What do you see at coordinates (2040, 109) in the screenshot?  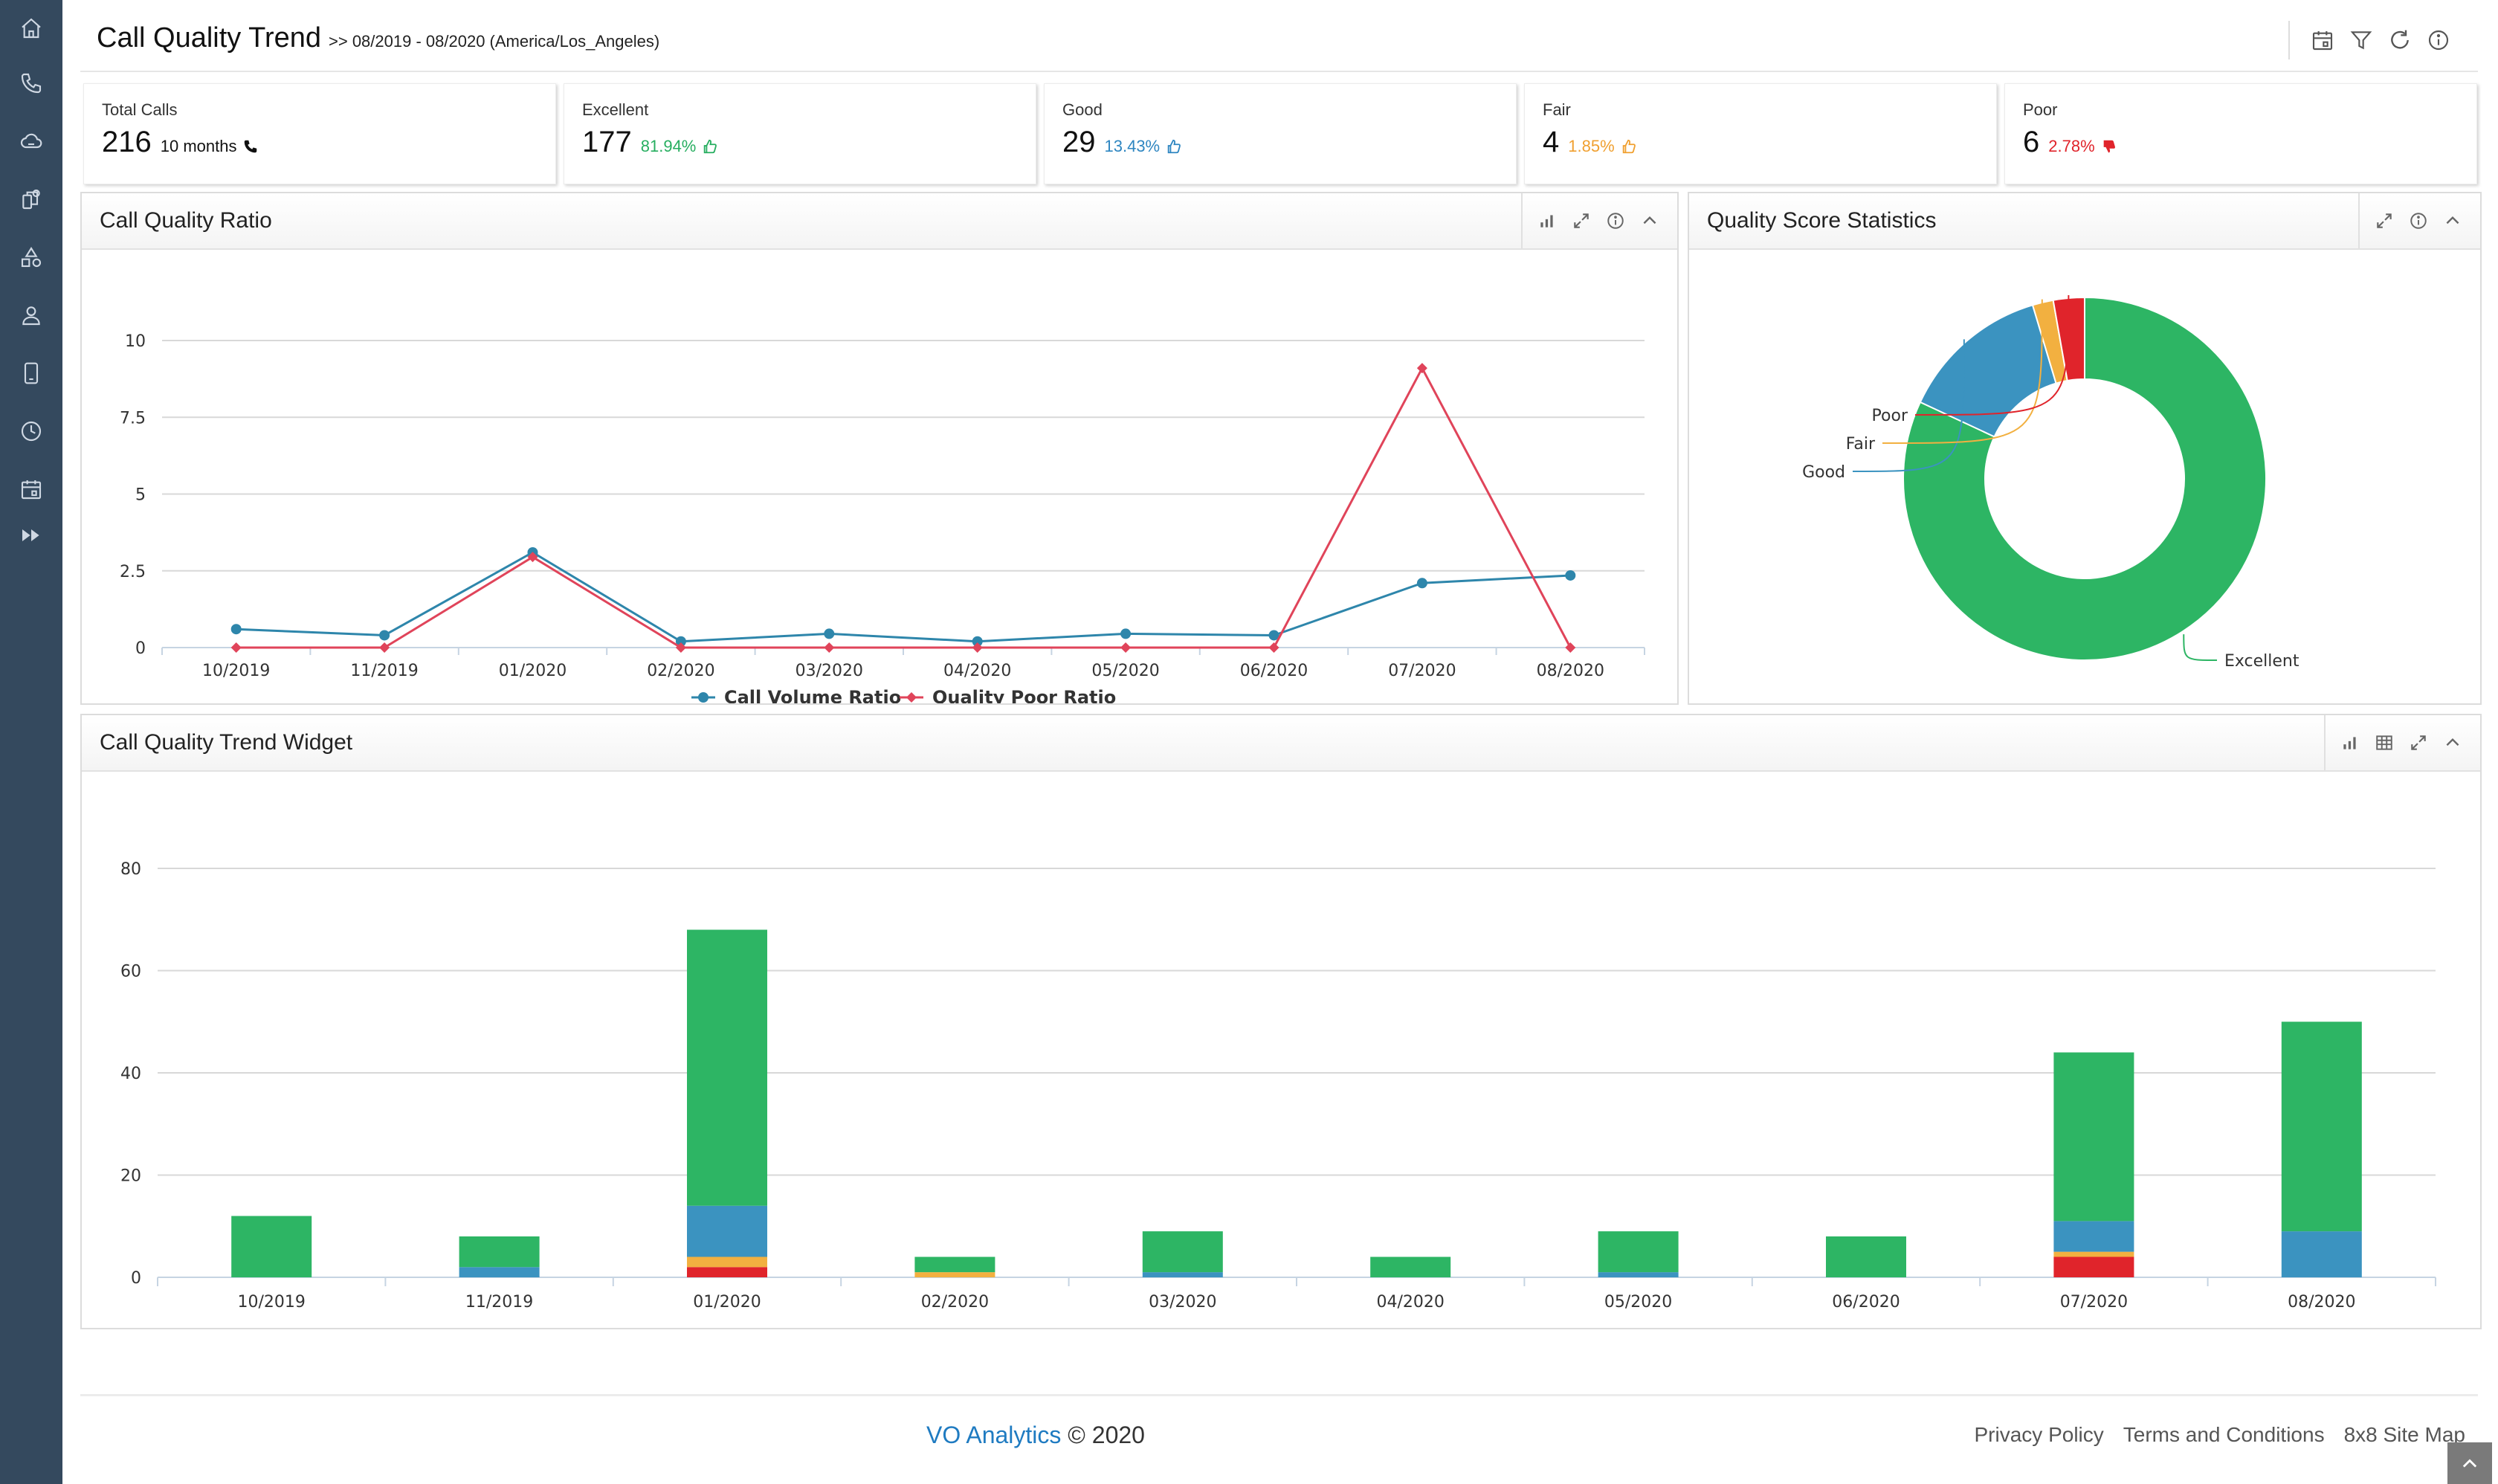 I see `kpi-label: Poor` at bounding box center [2040, 109].